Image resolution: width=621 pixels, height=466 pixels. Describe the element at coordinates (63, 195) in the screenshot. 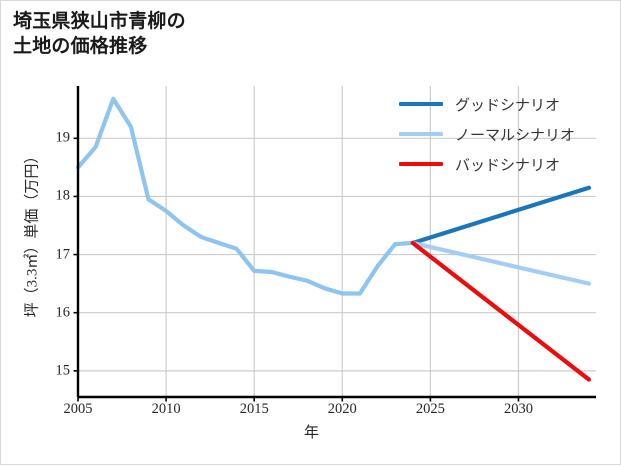

I see `y-tick-label: 18` at that location.